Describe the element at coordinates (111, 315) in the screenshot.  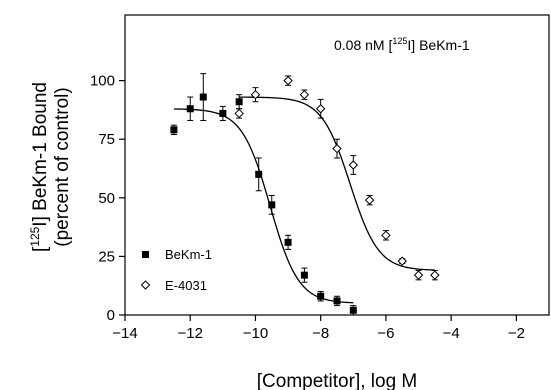
I see `y-tick-label: 0` at that location.